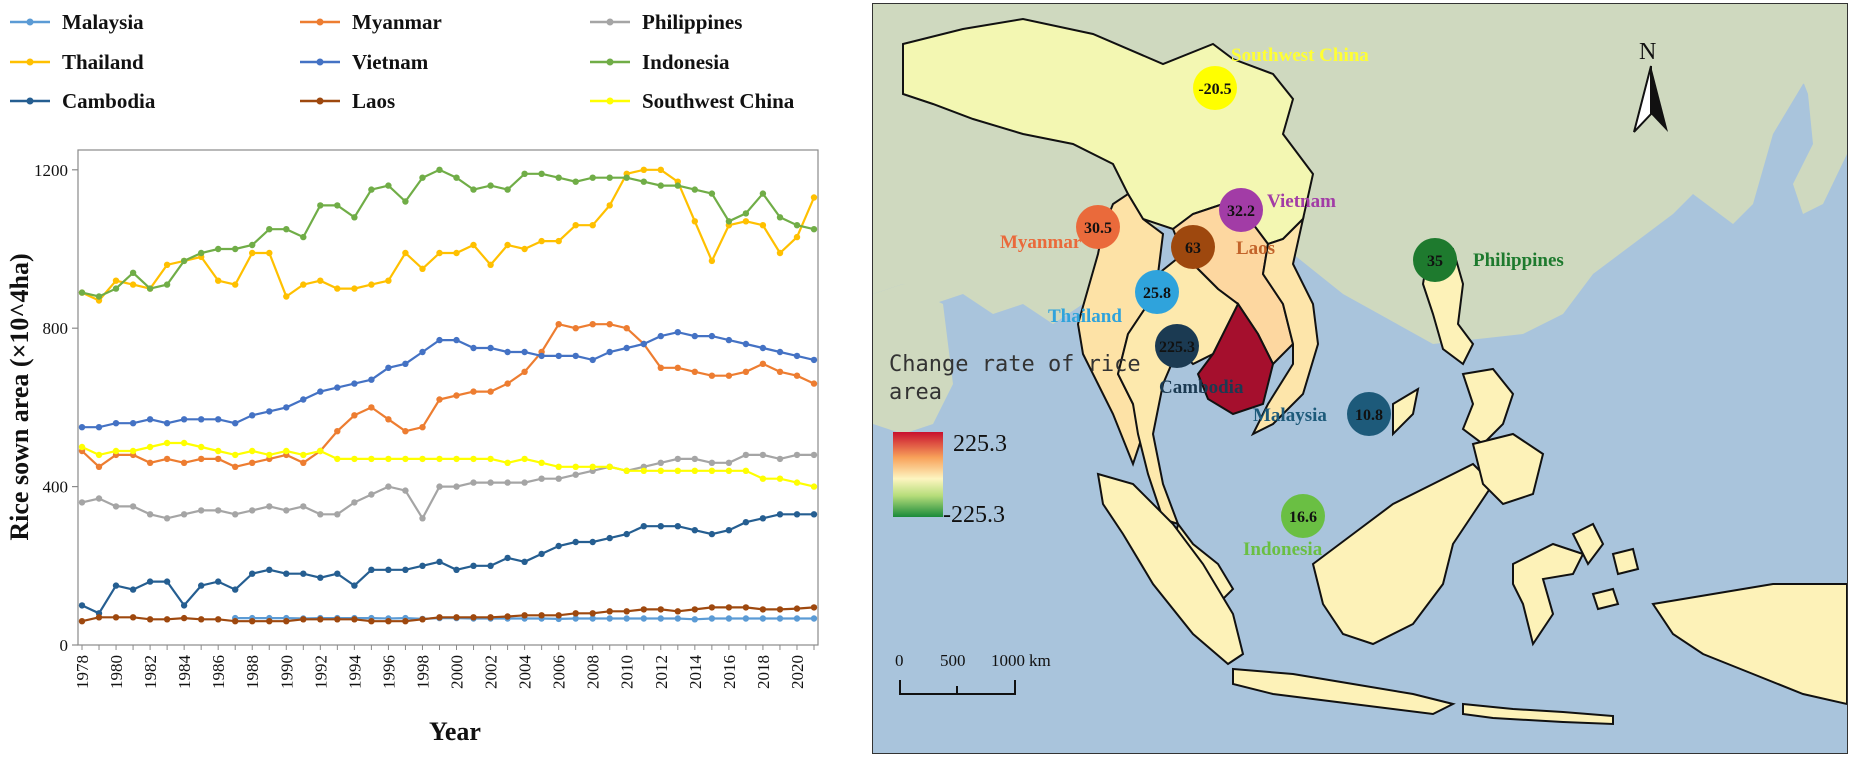 The image size is (1849, 761). Describe the element at coordinates (473, 565) in the screenshot. I see `point-cambodia-2001` at that location.